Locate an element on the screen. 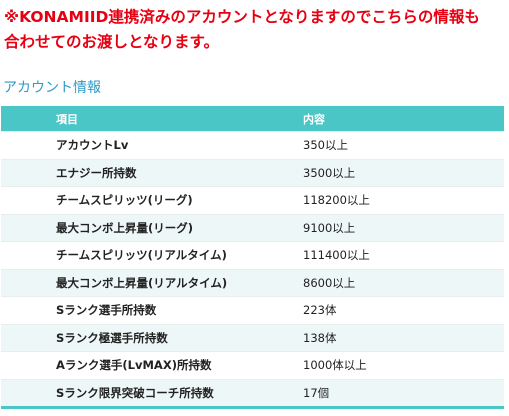 The image size is (509, 416). row-item: Aランク選手(LvMAX)所持数 is located at coordinates (152, 365).